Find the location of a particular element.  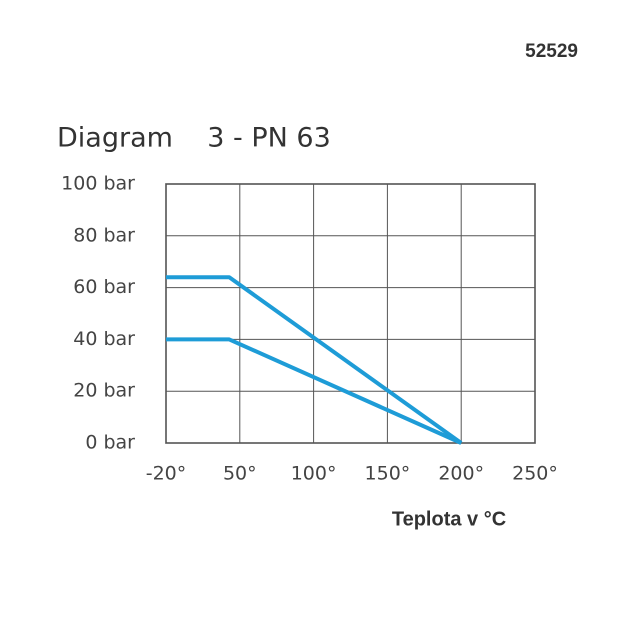

y-tick-label: 20 bar is located at coordinates (104, 391).